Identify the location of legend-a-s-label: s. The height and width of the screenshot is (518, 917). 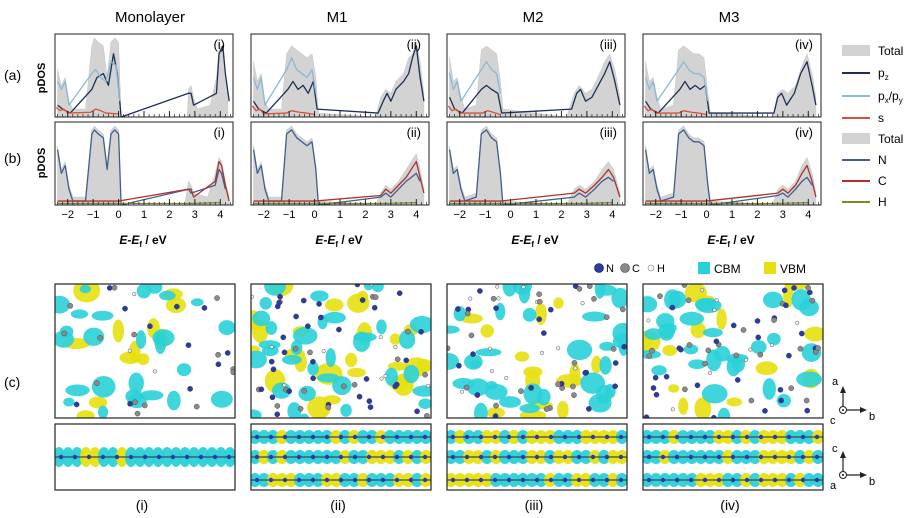
(881, 118).